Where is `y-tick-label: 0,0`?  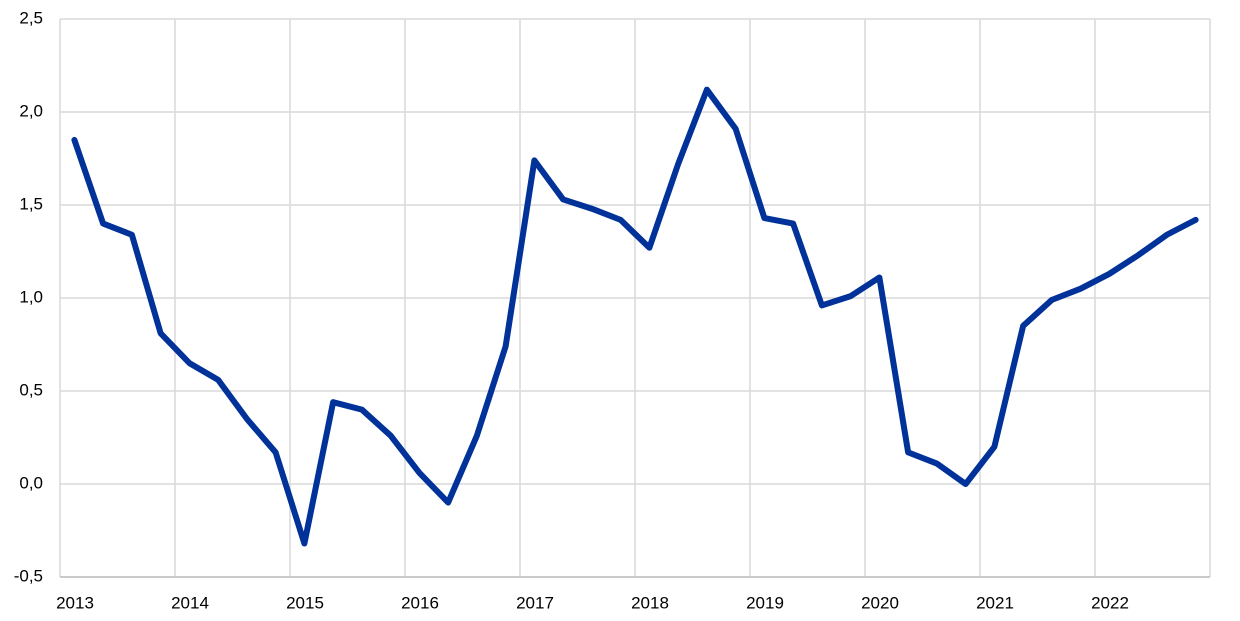 y-tick-label: 0,0 is located at coordinates (31, 482).